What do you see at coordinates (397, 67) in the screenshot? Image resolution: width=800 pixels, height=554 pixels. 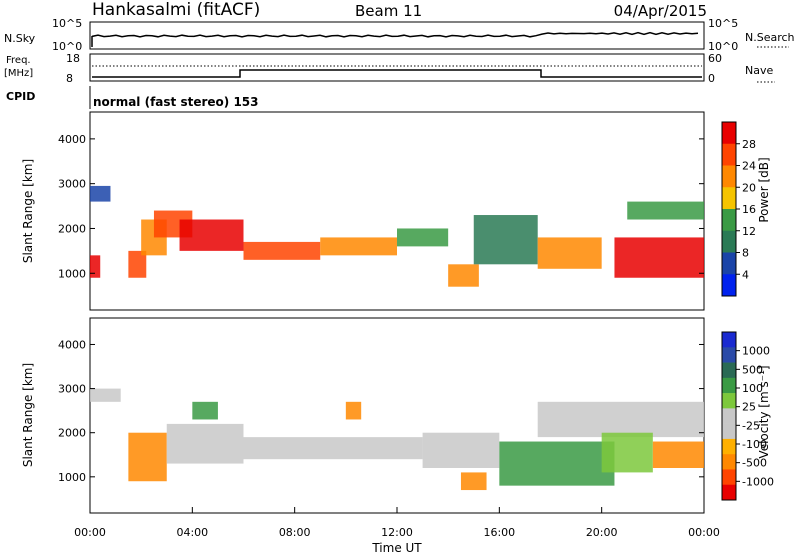 I see `freq-strip-frame` at bounding box center [397, 67].